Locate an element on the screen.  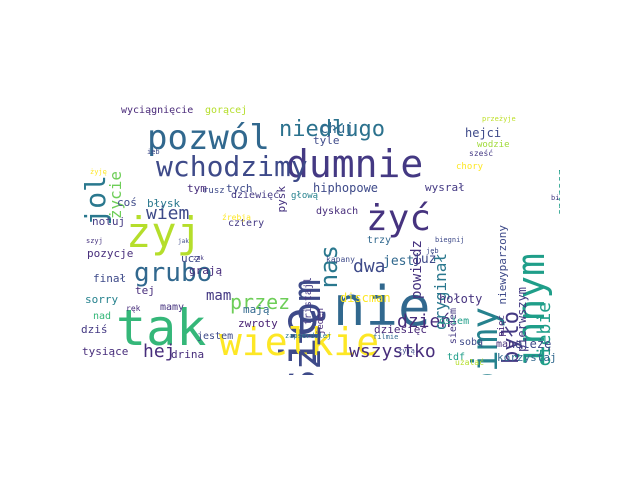
cloud-word: niewyparzony is located at coordinates (502, 265).